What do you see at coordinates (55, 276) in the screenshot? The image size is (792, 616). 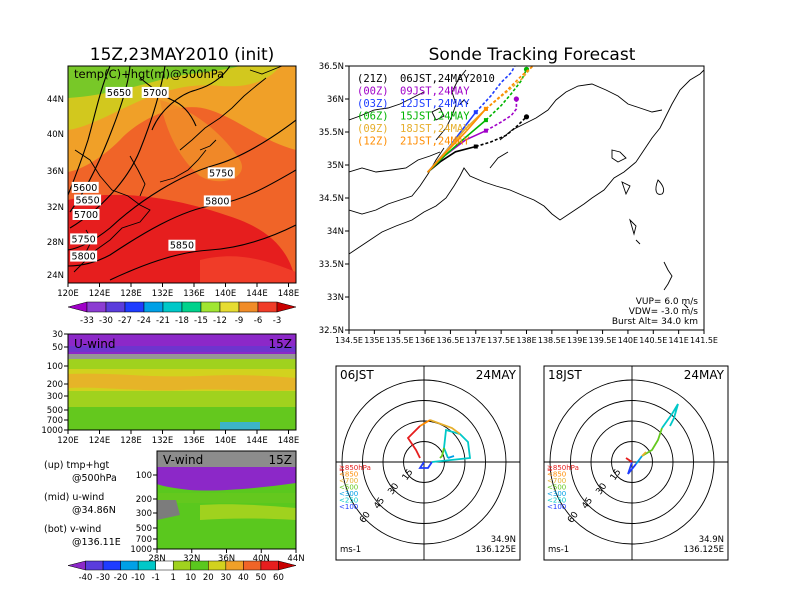 I see `lat-tick: 24N` at bounding box center [55, 276].